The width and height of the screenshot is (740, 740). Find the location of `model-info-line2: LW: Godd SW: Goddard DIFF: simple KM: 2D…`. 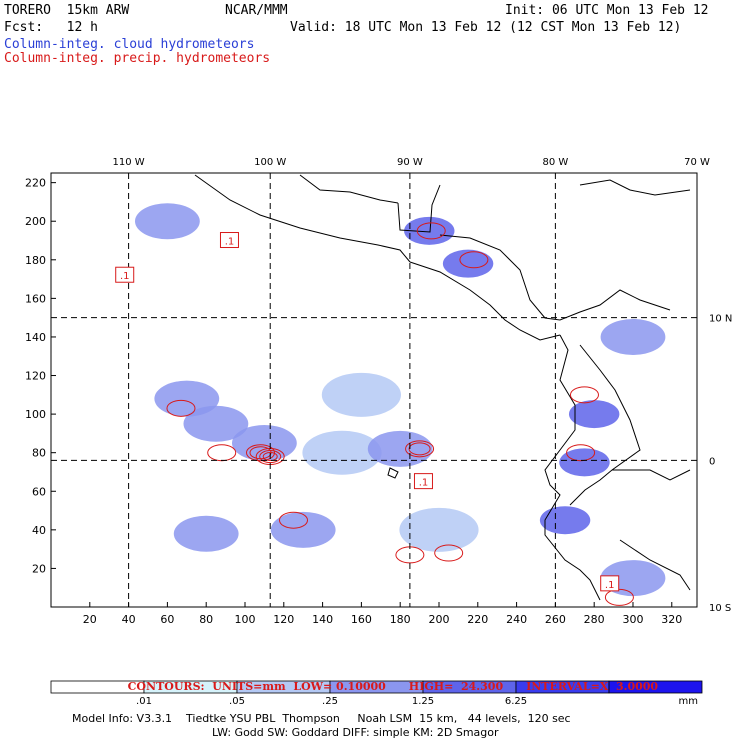

model-info-line2: LW: Godd SW: Goddard DIFF: simple KM: 2D… is located at coordinates (355, 732).